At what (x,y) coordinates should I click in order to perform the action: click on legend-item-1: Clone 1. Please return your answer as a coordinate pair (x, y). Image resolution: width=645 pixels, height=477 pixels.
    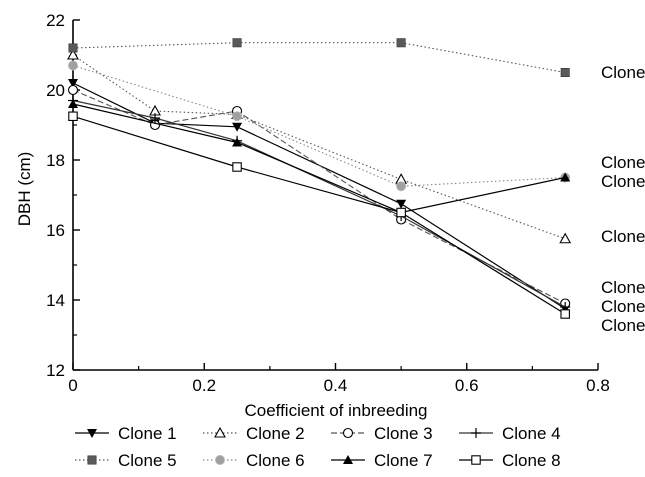
    Looking at the image, I should click on (126, 433).